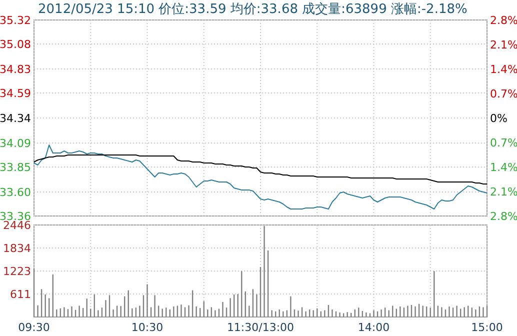 Image resolution: width=517 pixels, height=336 pixels. I want to click on y-tick-label: 34.59, so click(15, 93).